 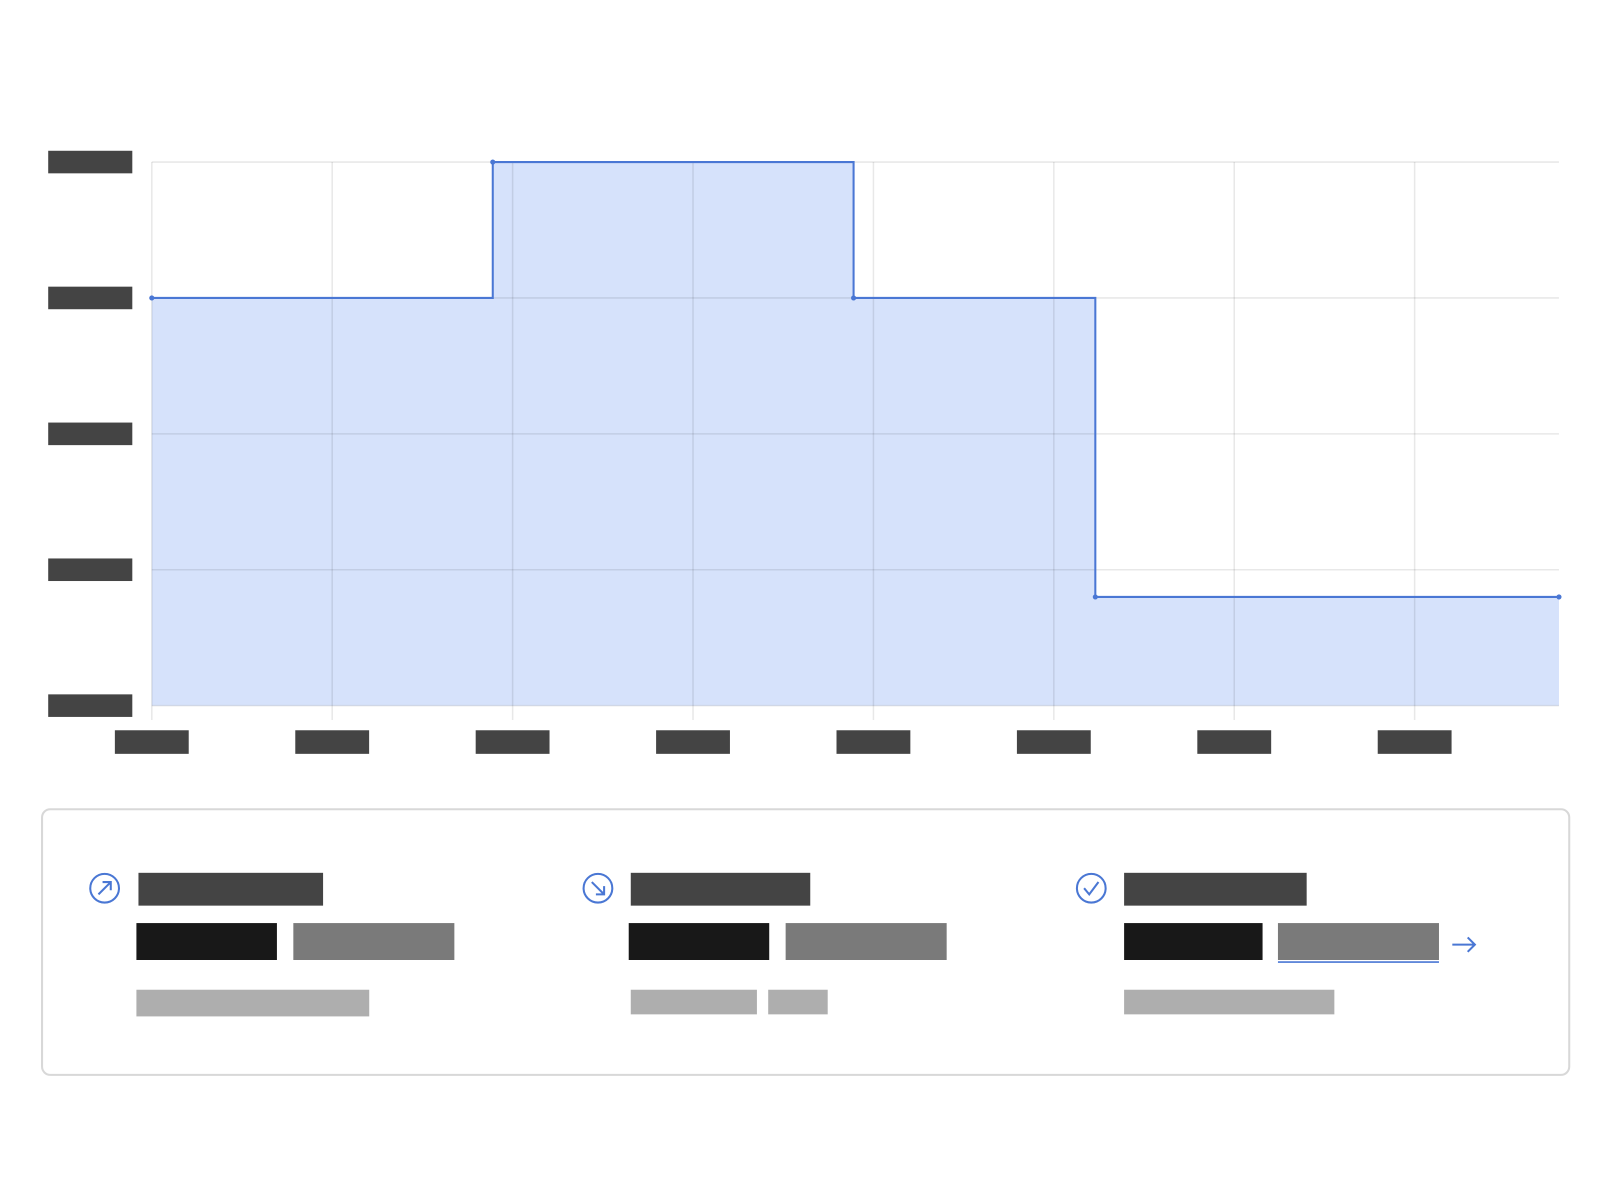 What do you see at coordinates (1358, 941) in the screenshot?
I see `redacted-link` at bounding box center [1358, 941].